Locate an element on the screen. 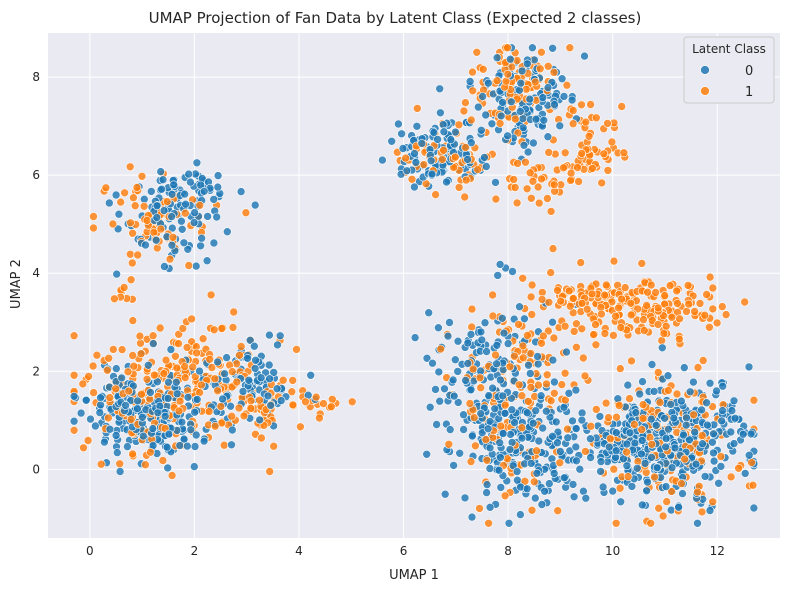 The height and width of the screenshot is (590, 790). y-tick-label: 4 is located at coordinates (36, 273).